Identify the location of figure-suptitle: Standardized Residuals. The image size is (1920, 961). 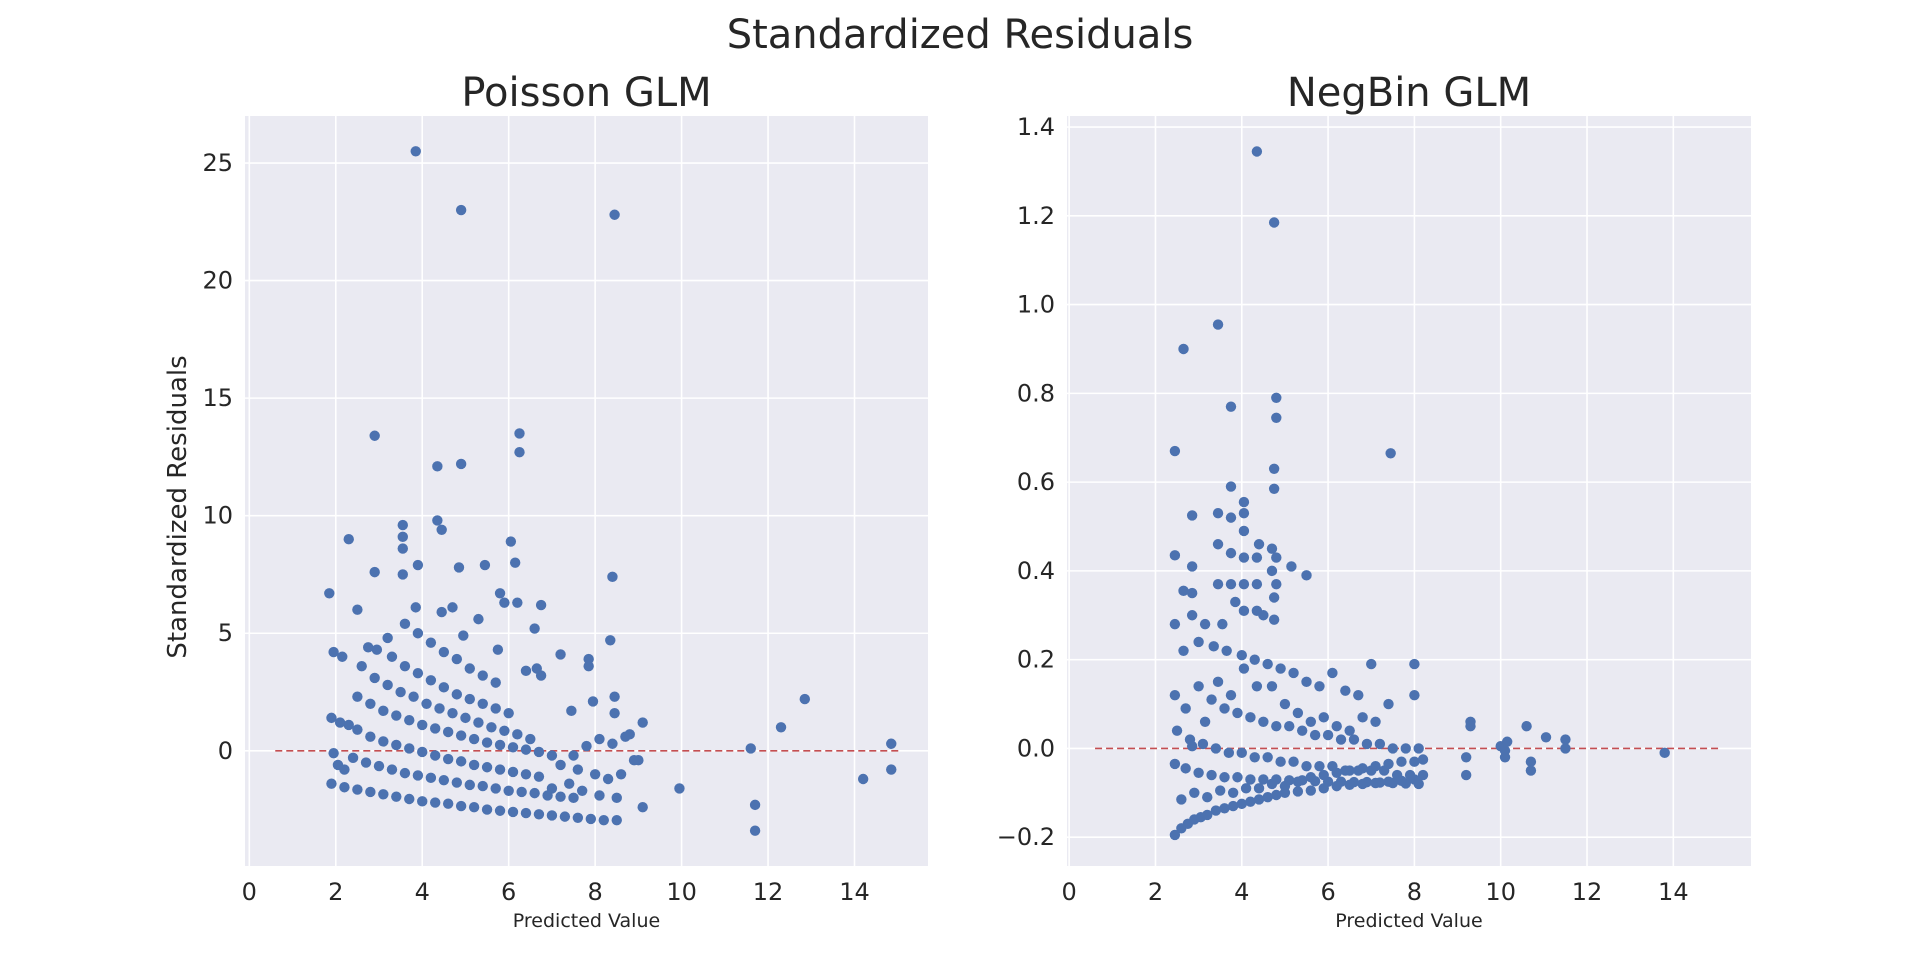
(960, 35).